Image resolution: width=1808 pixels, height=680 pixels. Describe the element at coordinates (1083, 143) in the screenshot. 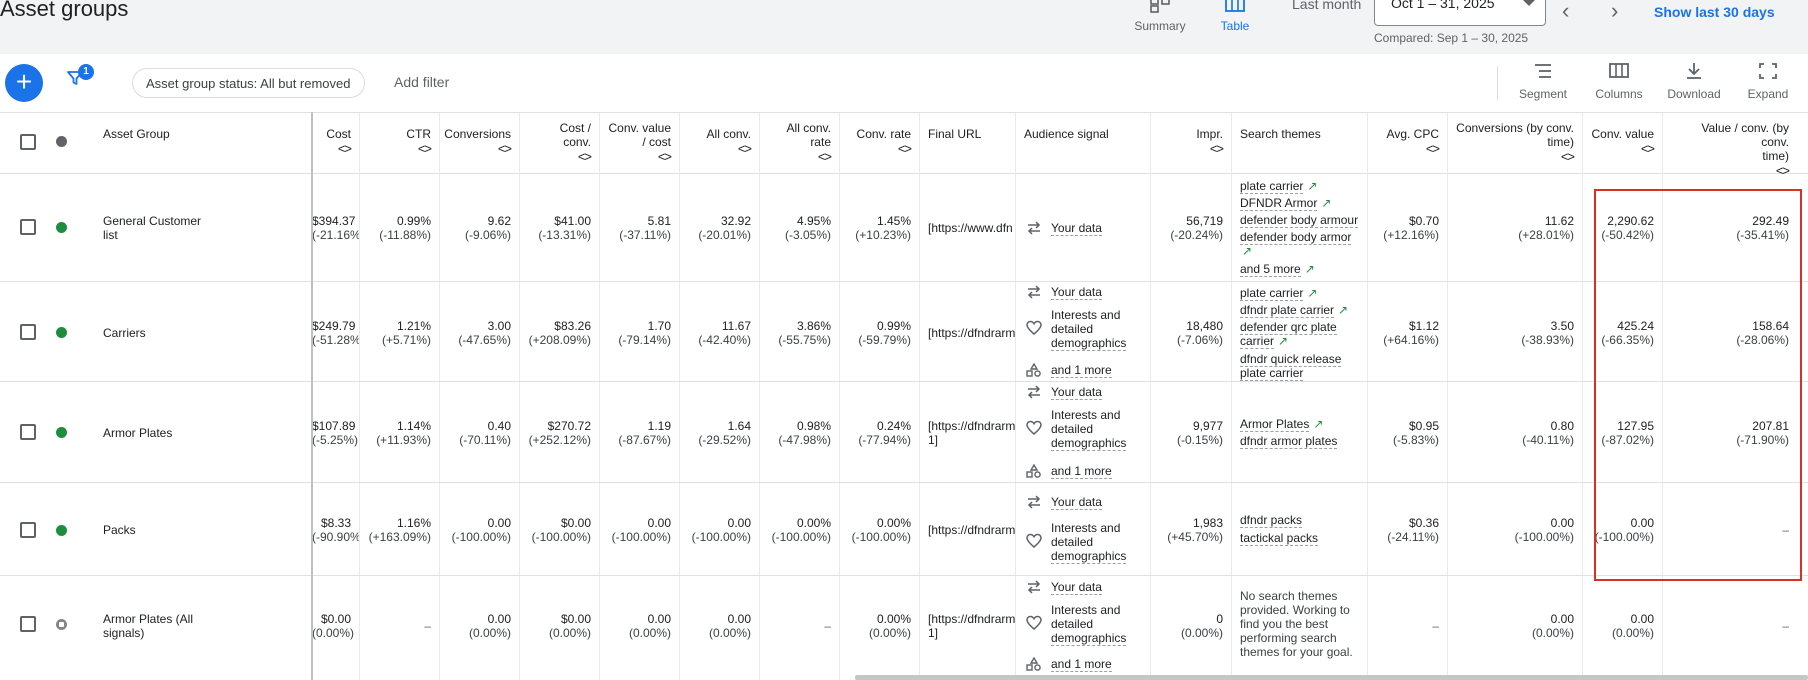

I see `header-audience-signal: Audience signal` at that location.